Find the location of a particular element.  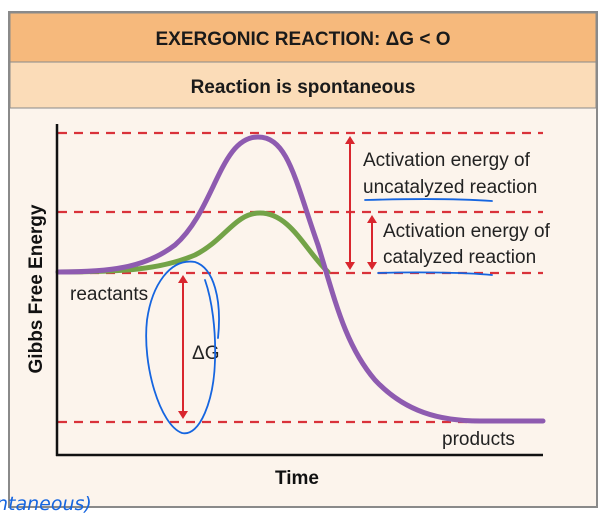

products-label: products is located at coordinates (478, 439).